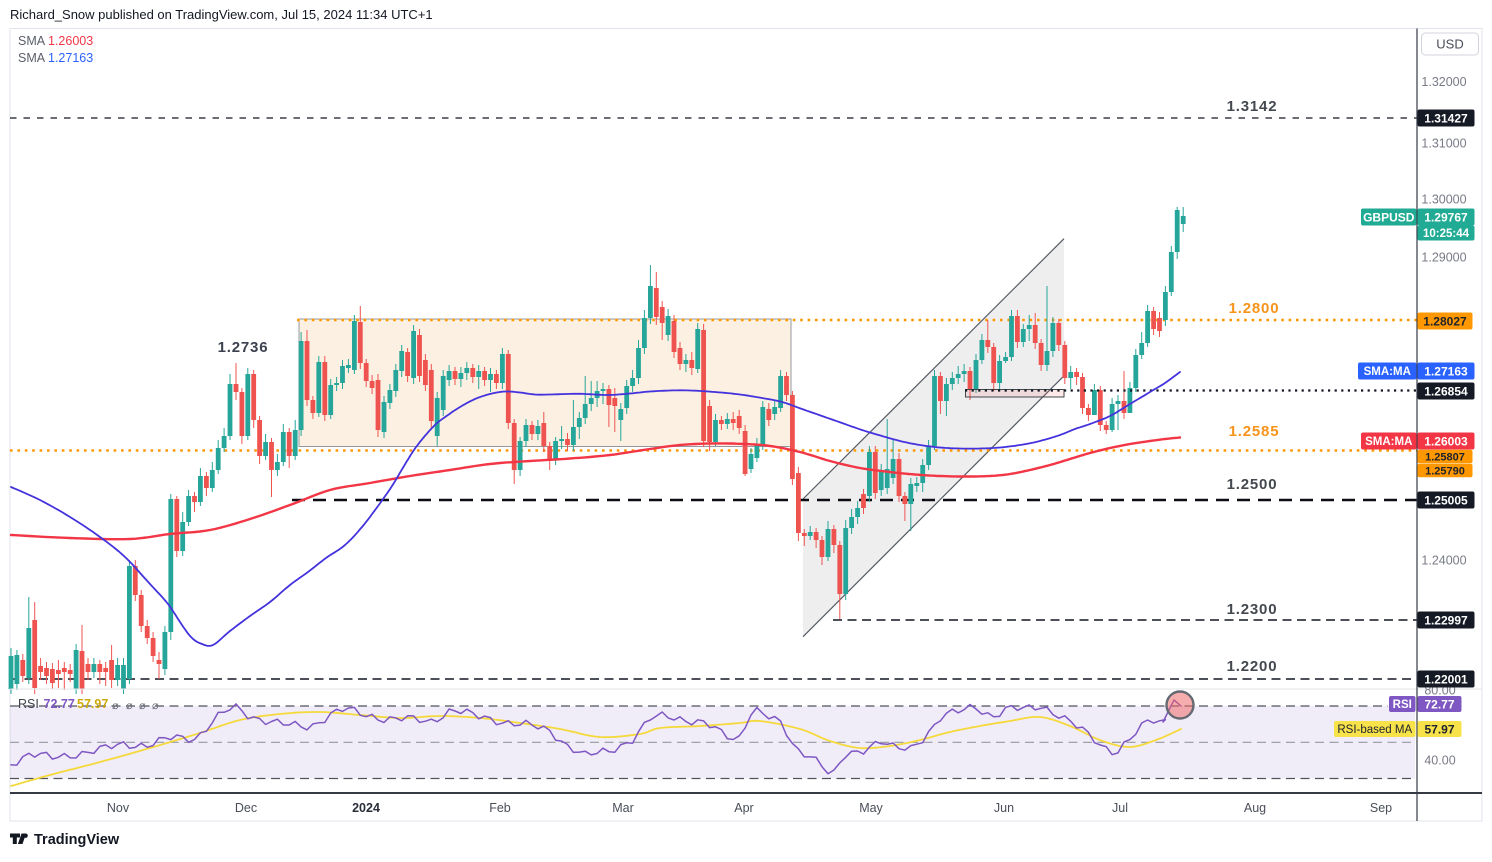 The height and width of the screenshot is (862, 1492). What do you see at coordinates (1120, 808) in the screenshot?
I see `svg-text: Jul` at bounding box center [1120, 808].